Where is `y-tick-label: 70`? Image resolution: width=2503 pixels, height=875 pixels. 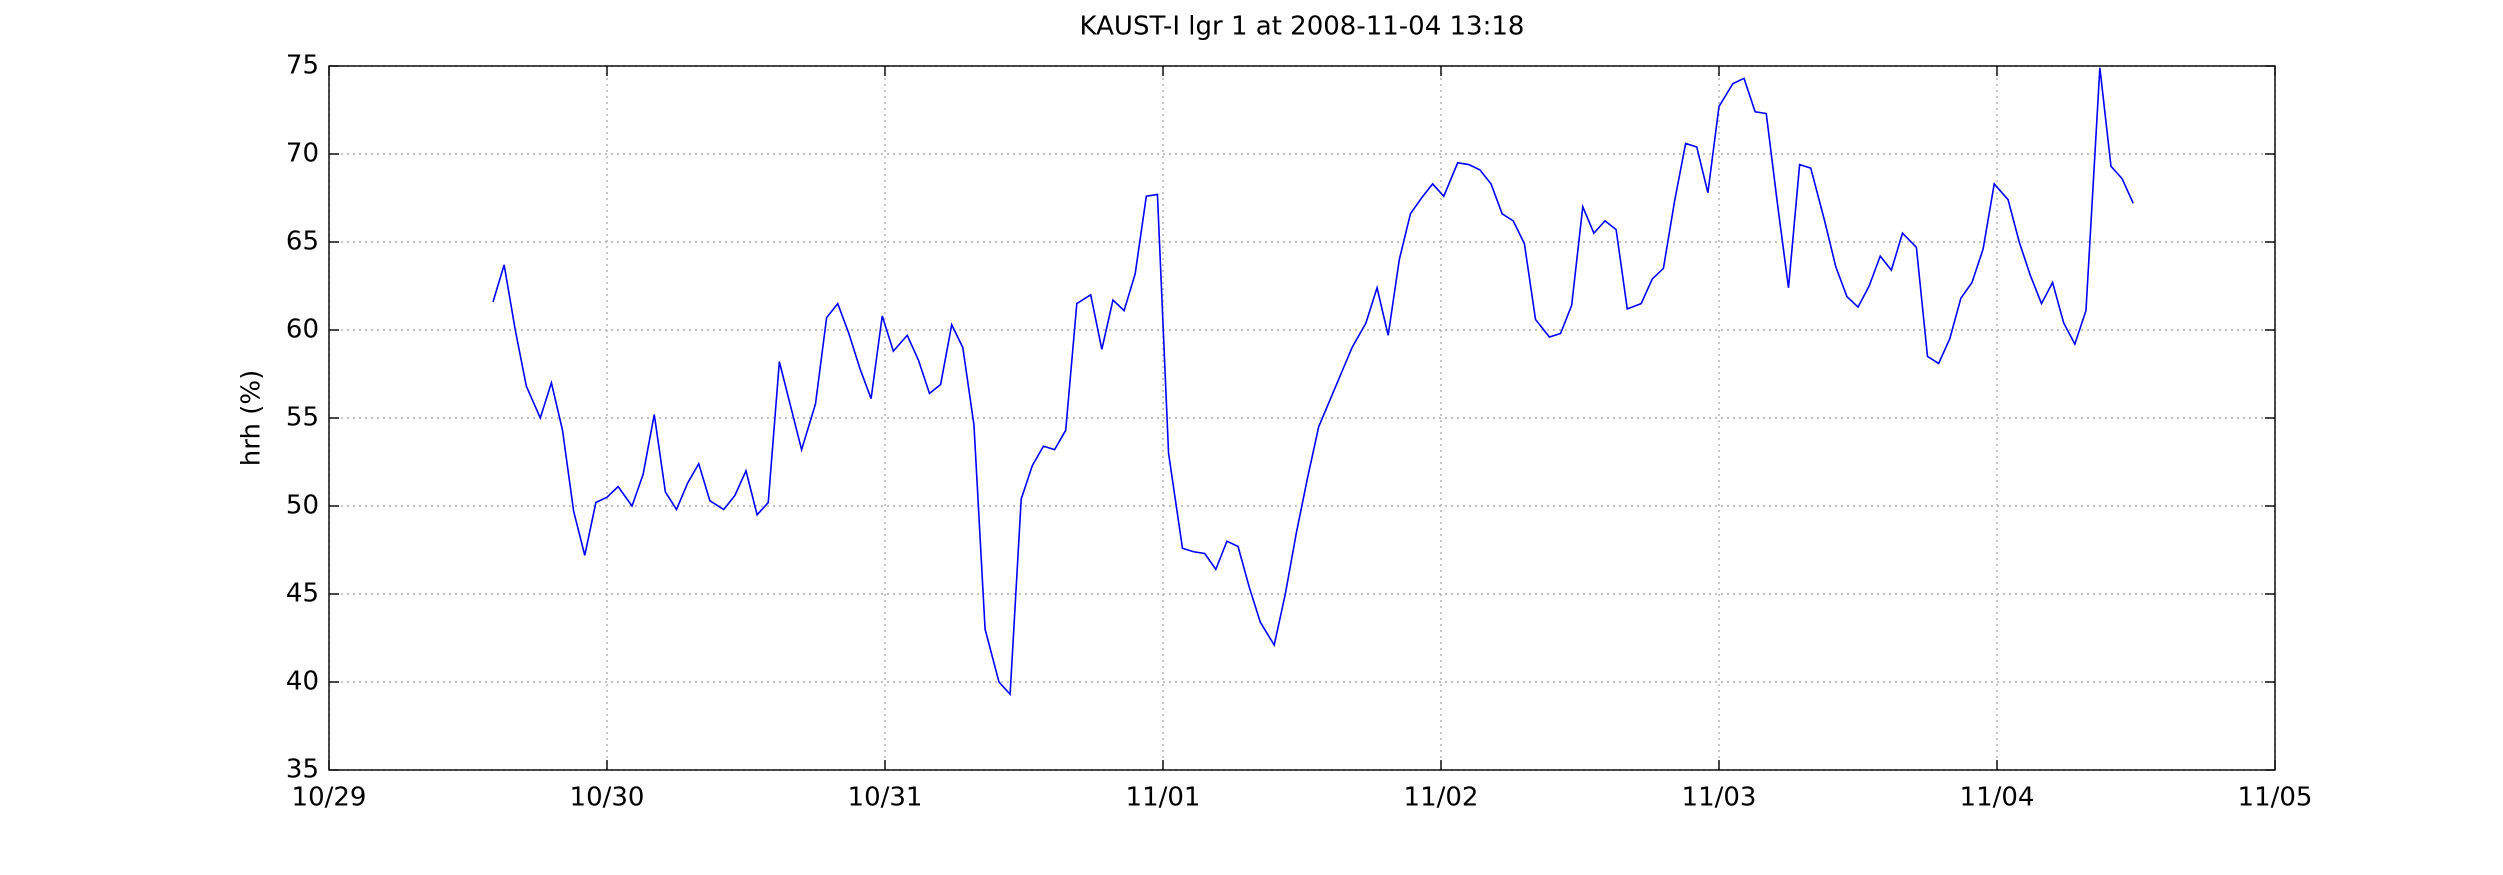
y-tick-label: 70 is located at coordinates (302, 154).